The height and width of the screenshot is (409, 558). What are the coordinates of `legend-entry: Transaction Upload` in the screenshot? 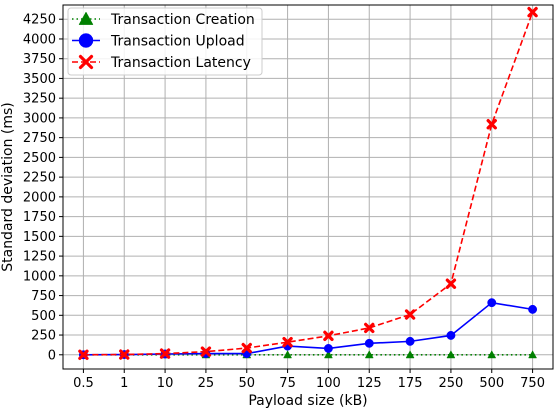 It's located at (158, 41).